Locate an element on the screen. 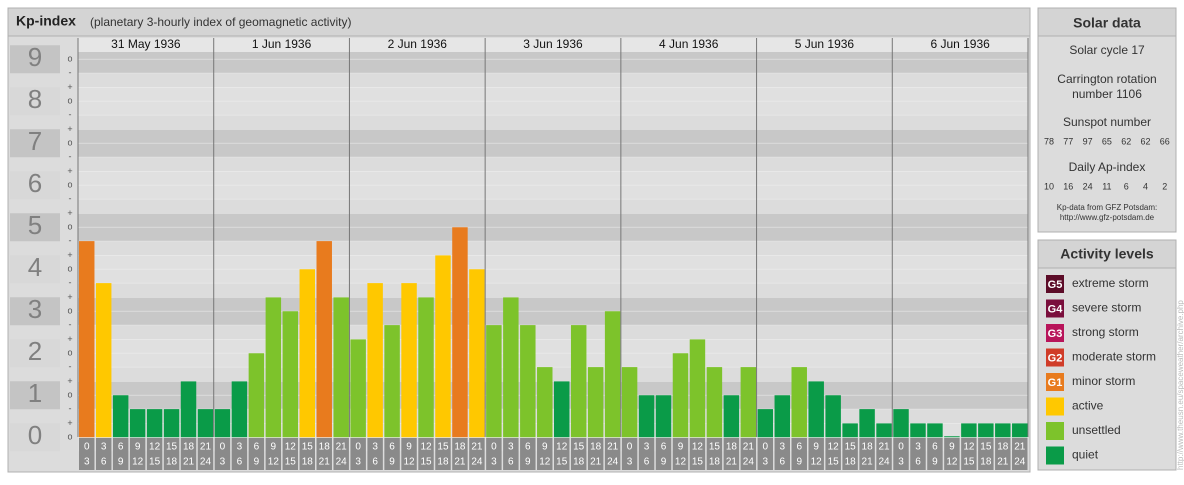 This screenshot has height=485, width=1184. carrington: number 1106 is located at coordinates (1107, 94).